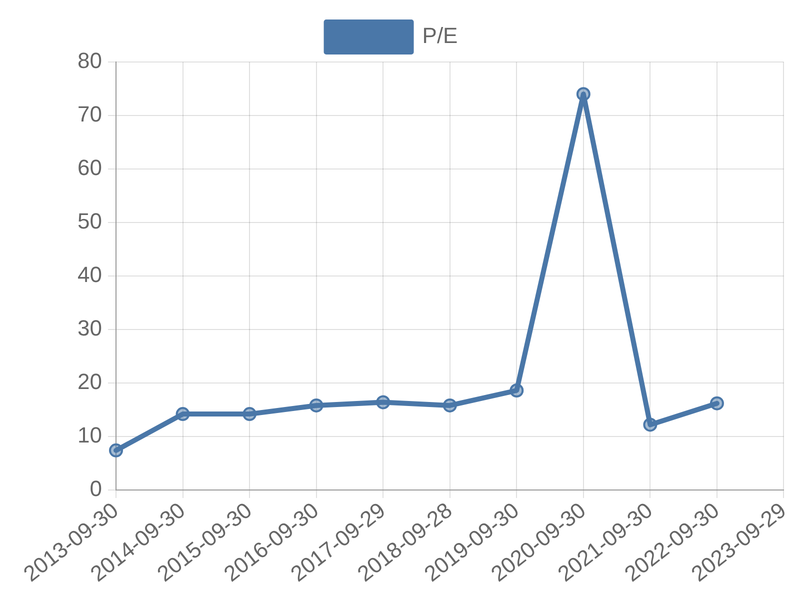 The image size is (800, 600). What do you see at coordinates (440, 35) in the screenshot?
I see `legend-label: P/E` at bounding box center [440, 35].